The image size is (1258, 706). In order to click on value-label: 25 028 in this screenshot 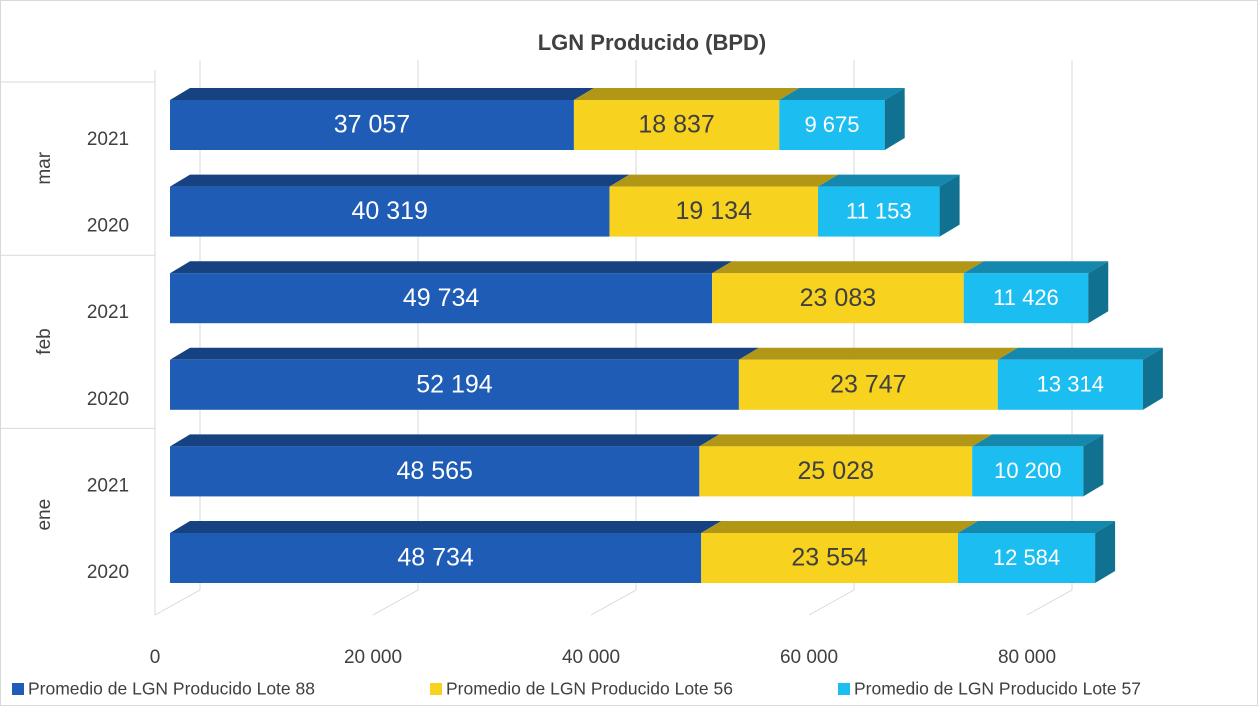, I will do `click(836, 471)`.